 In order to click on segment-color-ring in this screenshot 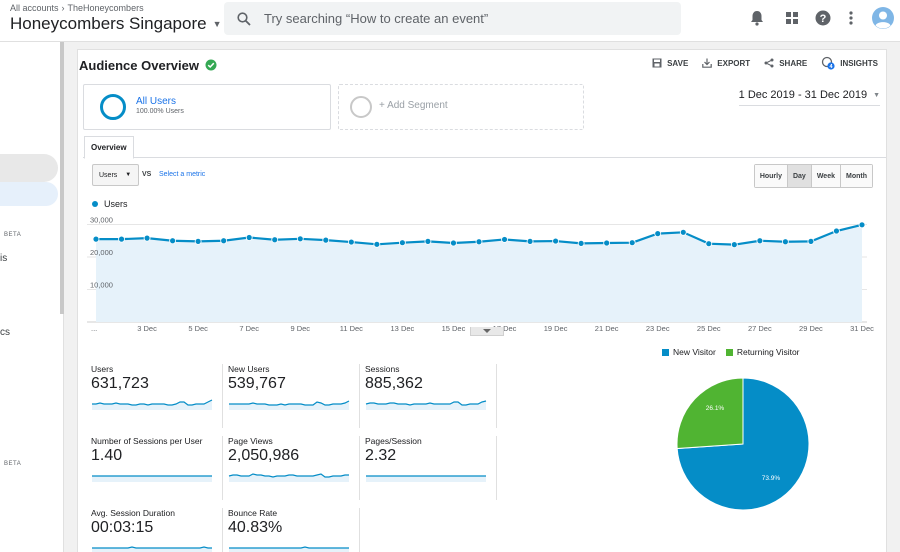, I will do `click(113, 107)`.